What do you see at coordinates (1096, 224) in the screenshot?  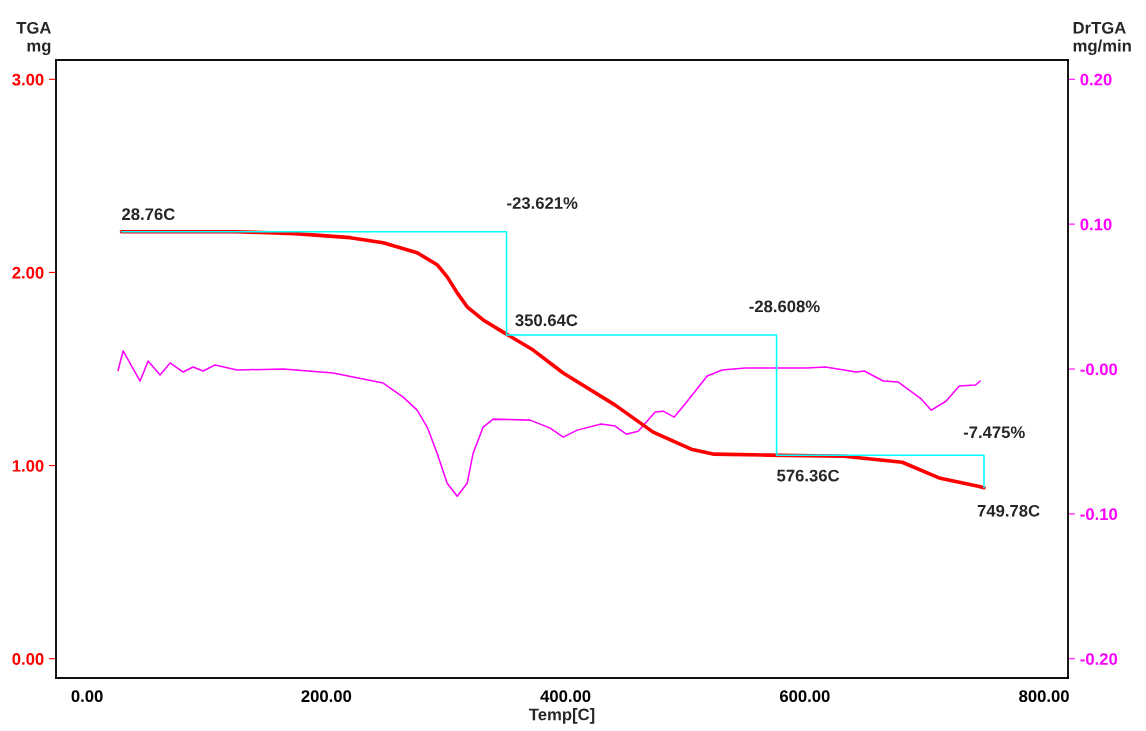 I see `y2-tick-label: 0.10` at bounding box center [1096, 224].